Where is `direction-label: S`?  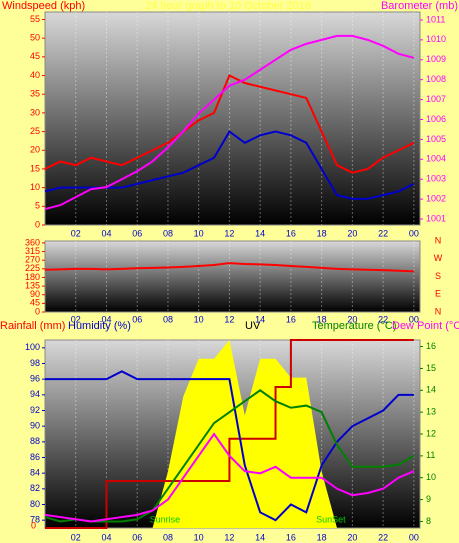 direction-label: S is located at coordinates (438, 276).